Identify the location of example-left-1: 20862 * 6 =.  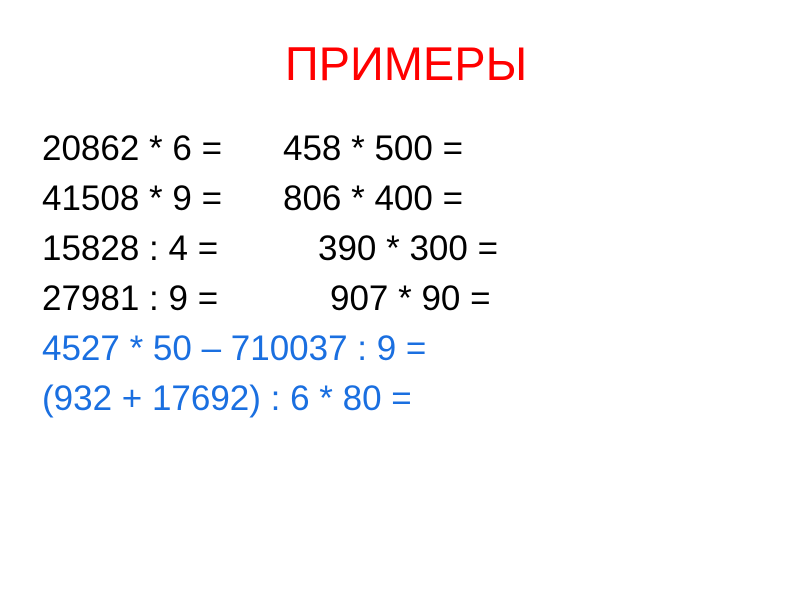
(132, 148).